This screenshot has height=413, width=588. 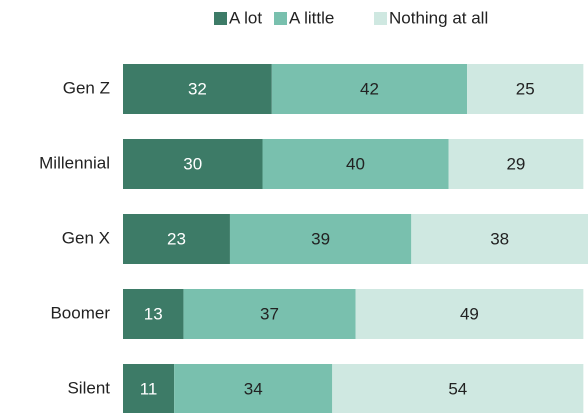 I want to click on category-label: Silent, so click(x=88, y=387).